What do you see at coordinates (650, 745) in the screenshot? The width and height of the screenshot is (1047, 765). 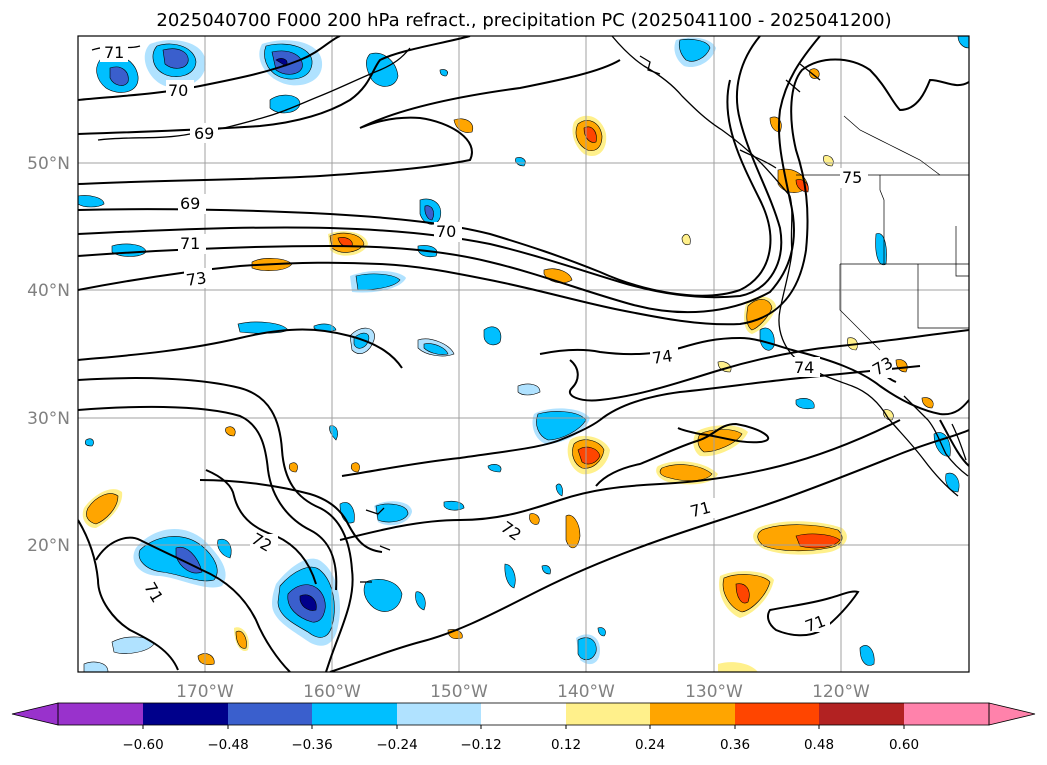 I see `colorbar-tick-label: 0.24` at bounding box center [650, 745].